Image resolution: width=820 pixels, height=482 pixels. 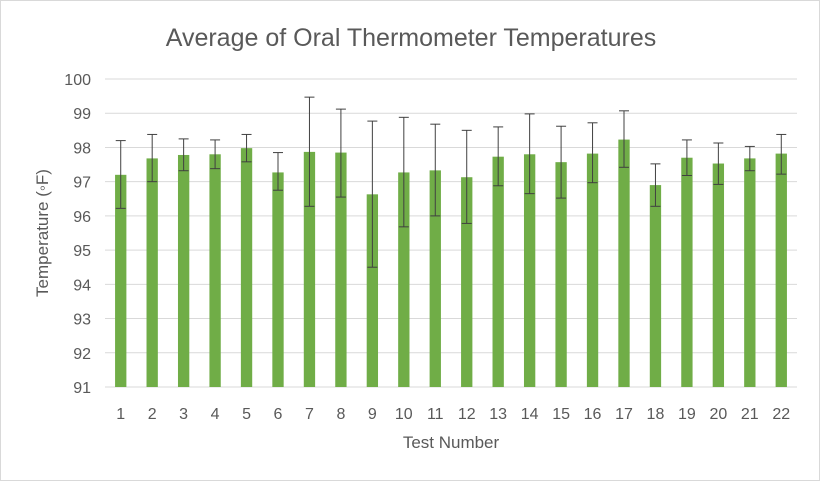 What do you see at coordinates (82, 320) in the screenshot?
I see `y-tick-label: 93` at bounding box center [82, 320].